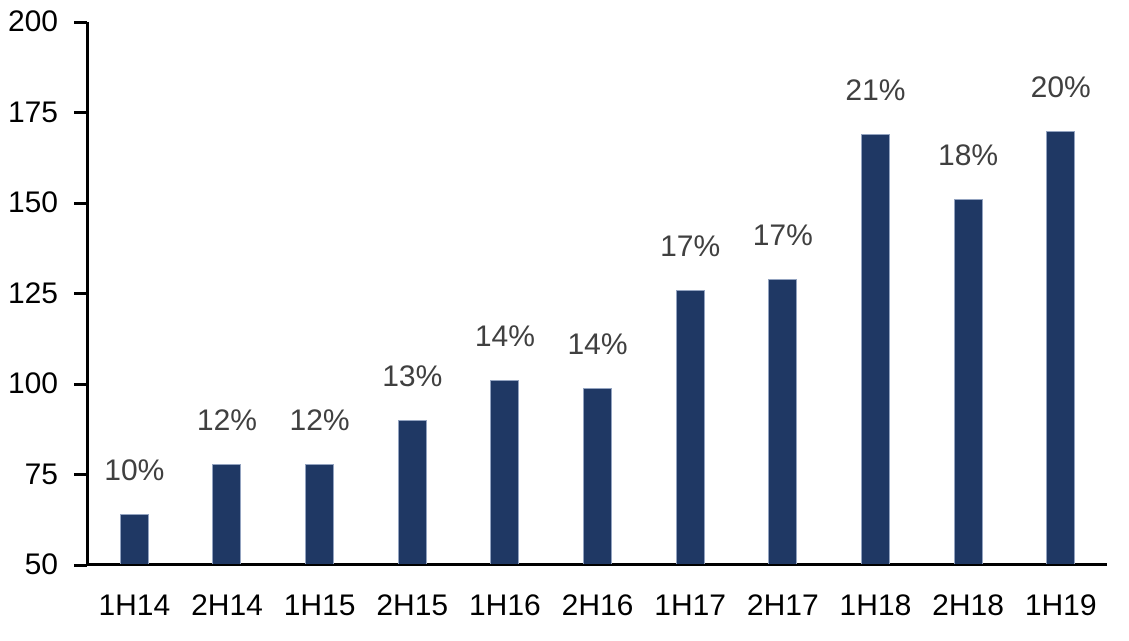 The image size is (1129, 641). What do you see at coordinates (32, 202) in the screenshot?
I see `y-tick-label: 150` at bounding box center [32, 202].